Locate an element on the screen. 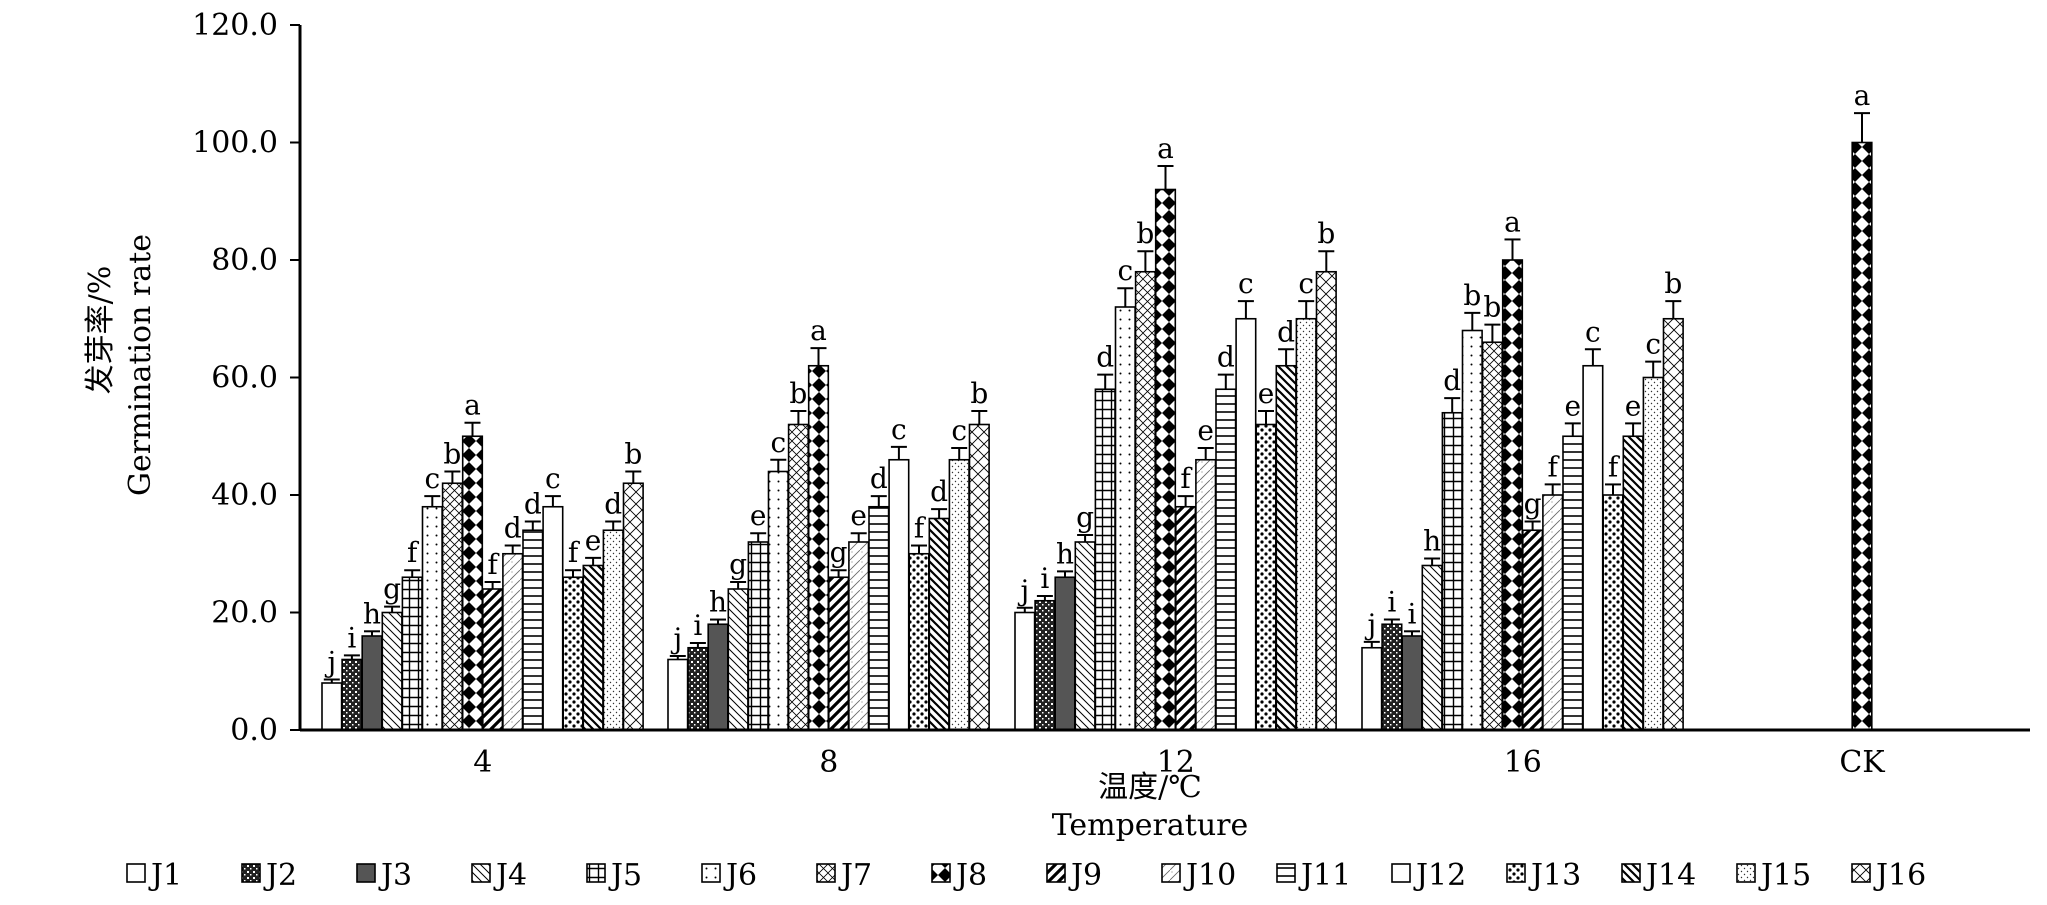 The height and width of the screenshot is (905, 2047). significance-letter: h is located at coordinates (1065, 553).